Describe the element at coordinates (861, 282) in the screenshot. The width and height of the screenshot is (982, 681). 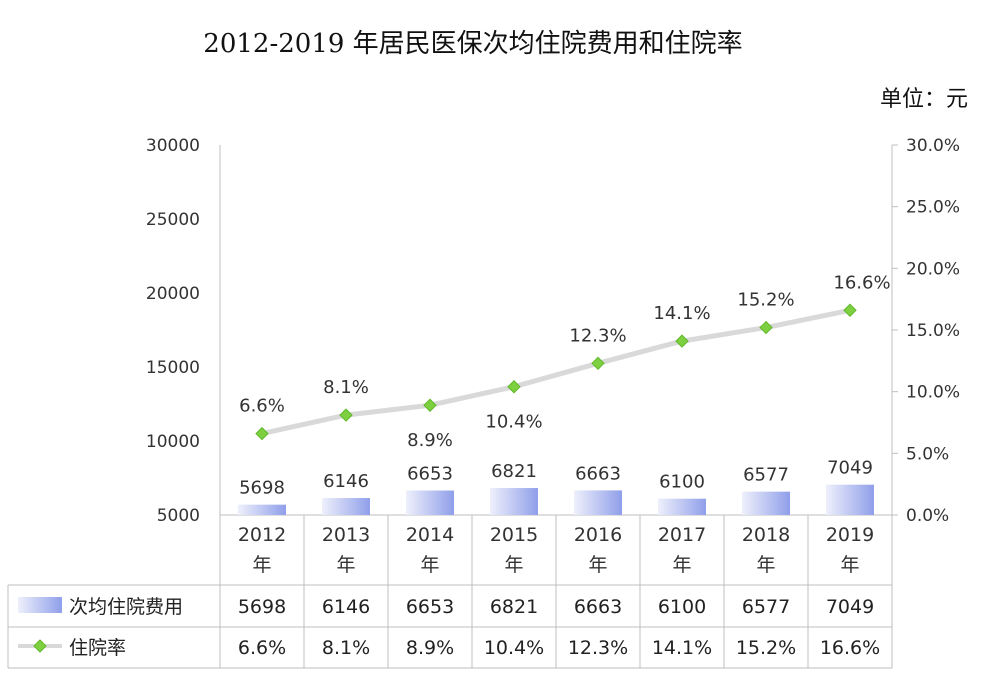
I see `line-data-label: 16.6%` at that location.